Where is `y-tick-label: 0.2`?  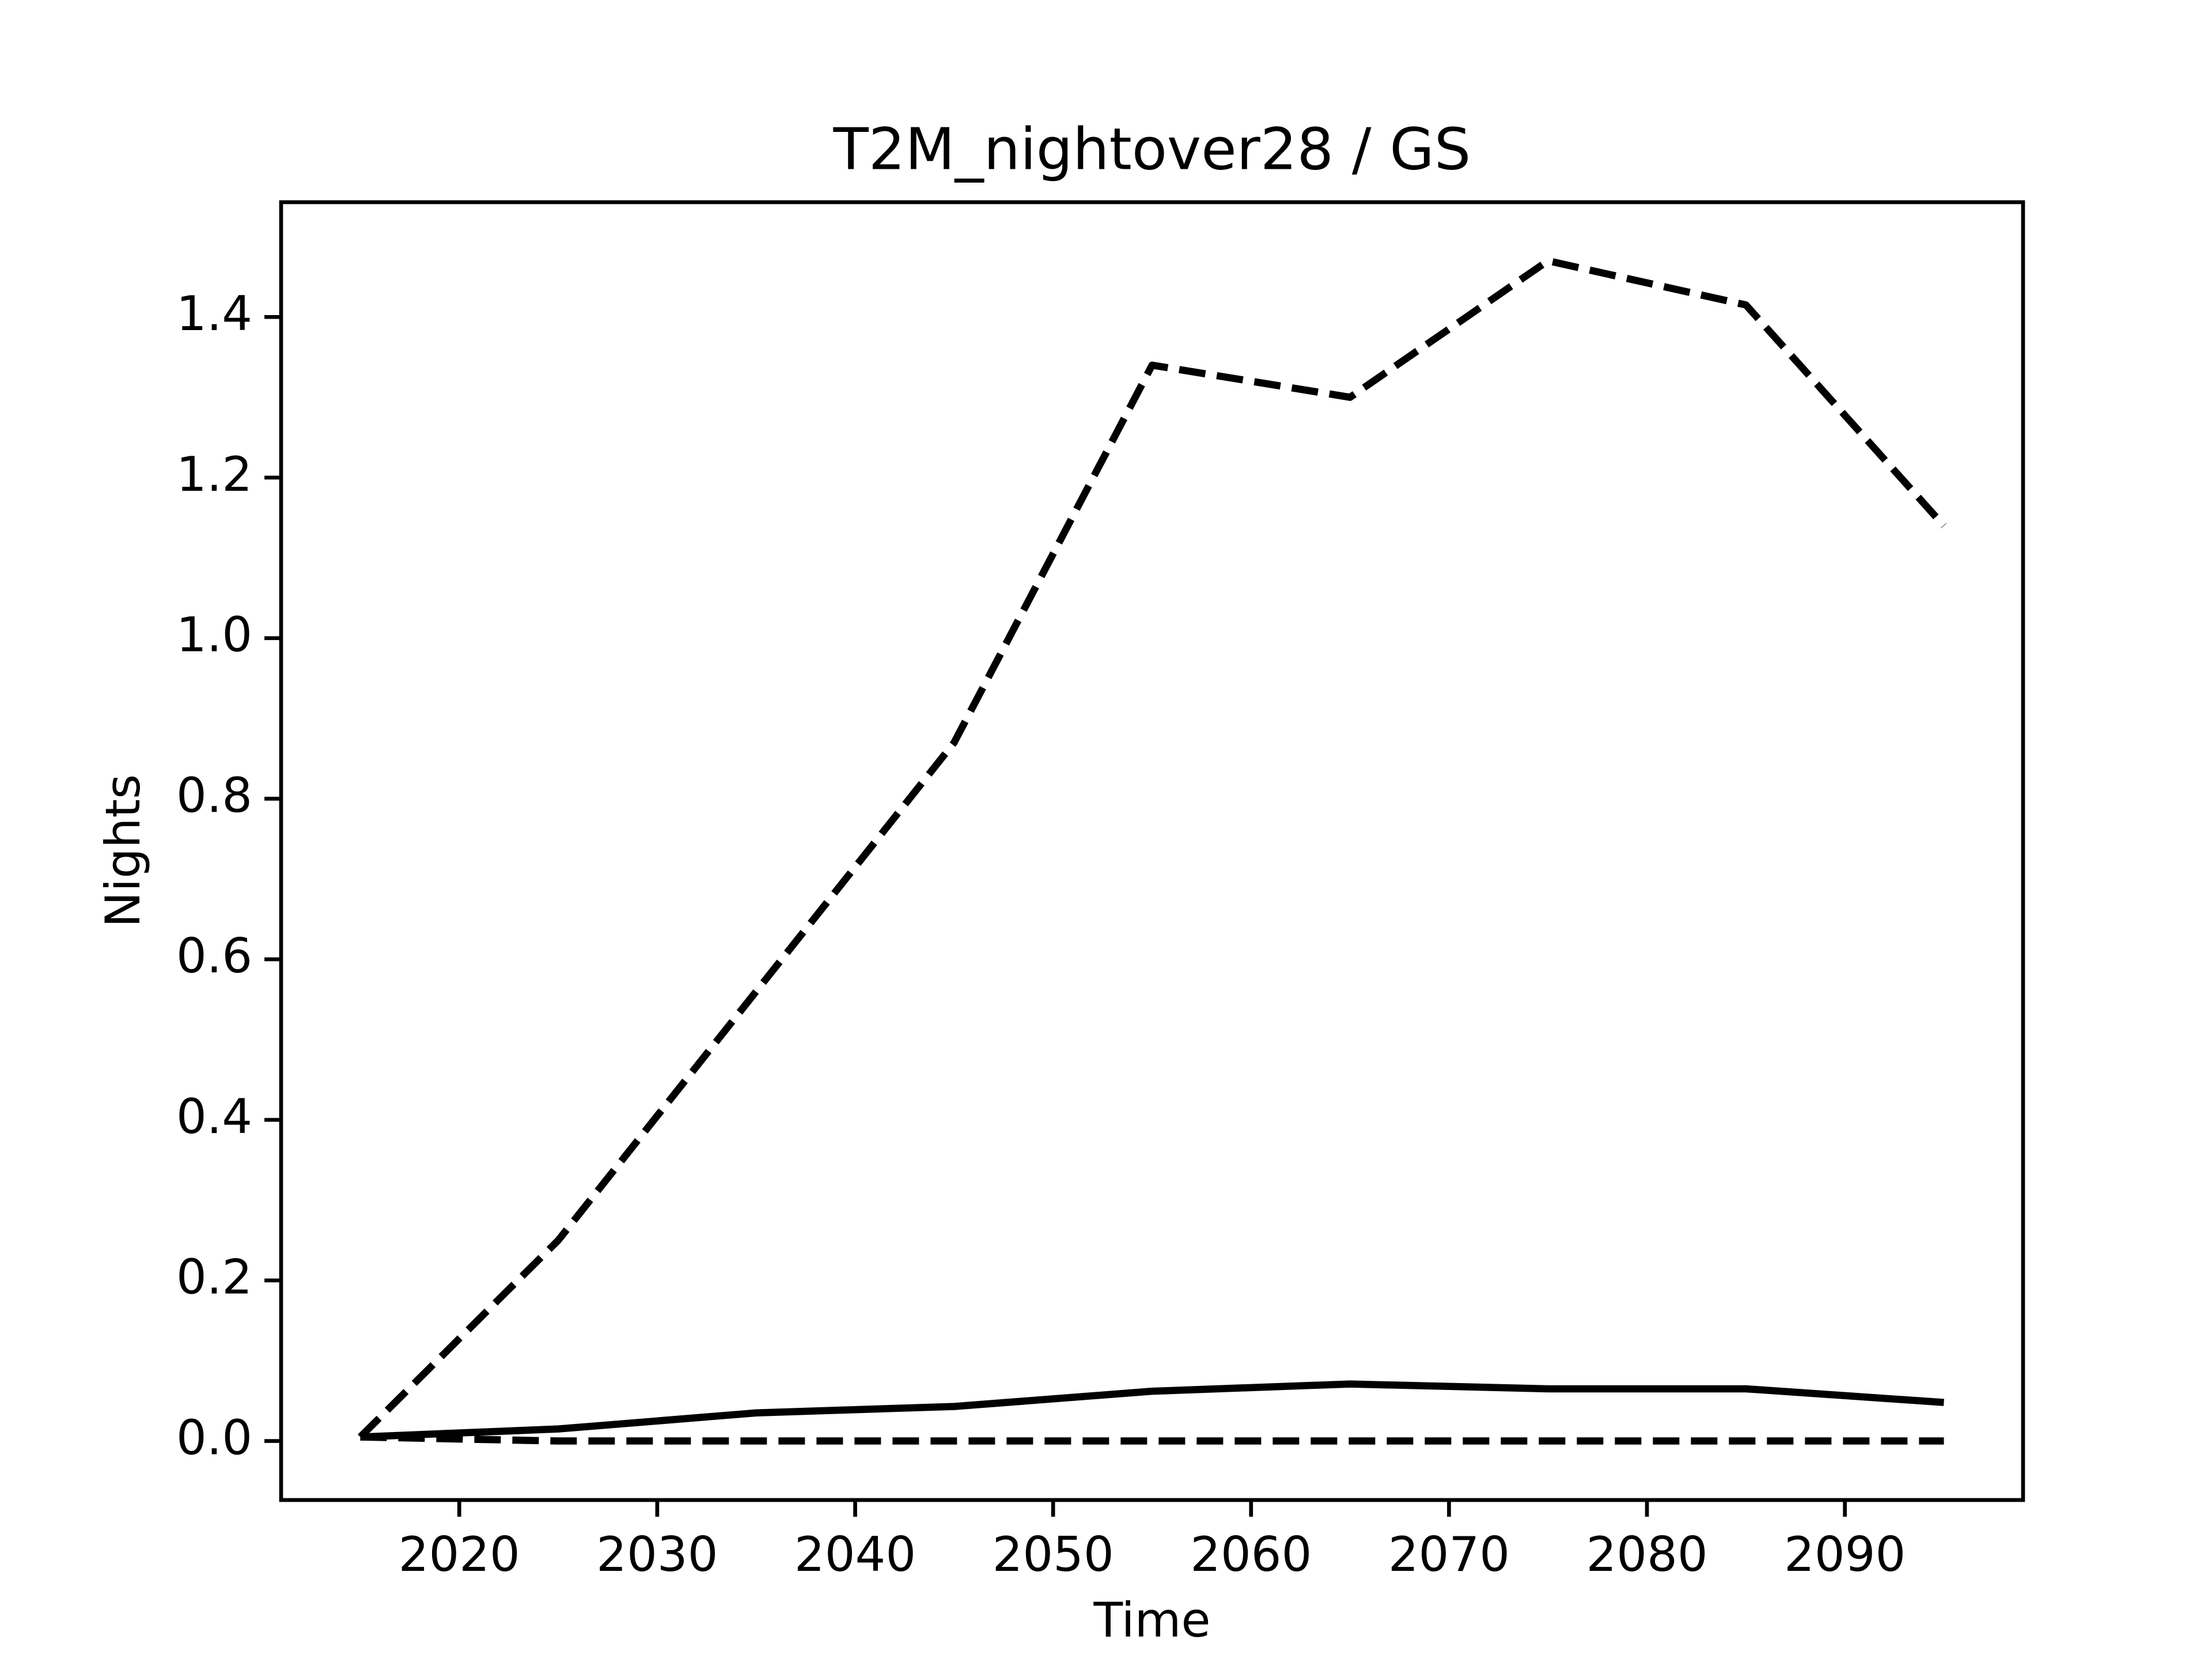
y-tick-label: 0.2 is located at coordinates (214, 1277).